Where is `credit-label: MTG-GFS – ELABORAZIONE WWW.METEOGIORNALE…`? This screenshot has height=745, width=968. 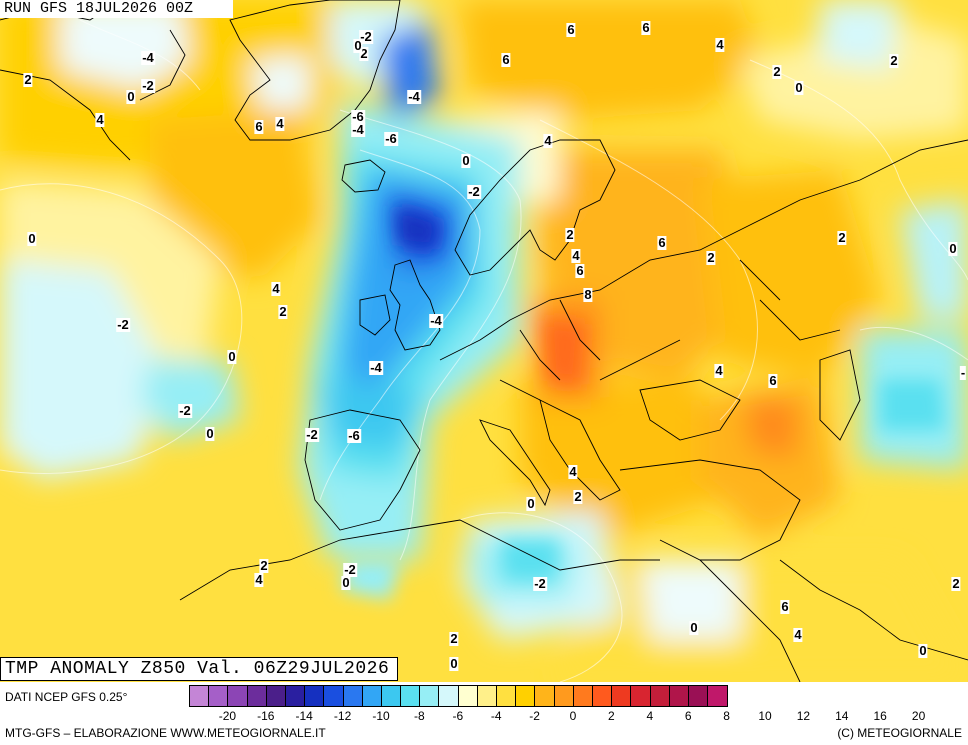
credit-label: MTG-GFS – ELABORAZIONE WWW.METEOGIORNALE… is located at coordinates (165, 733).